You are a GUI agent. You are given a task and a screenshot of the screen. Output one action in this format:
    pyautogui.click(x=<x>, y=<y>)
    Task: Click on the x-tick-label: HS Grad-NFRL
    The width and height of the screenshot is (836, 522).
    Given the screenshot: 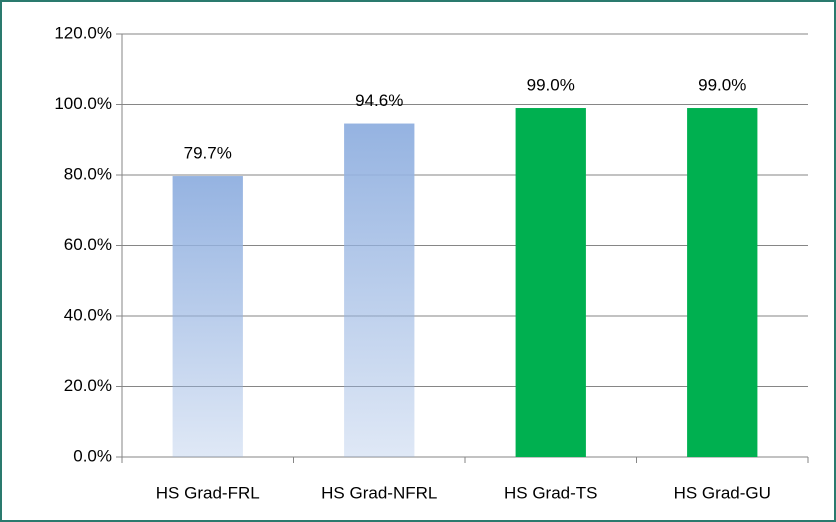 What is the action you would take?
    pyautogui.click(x=379, y=492)
    